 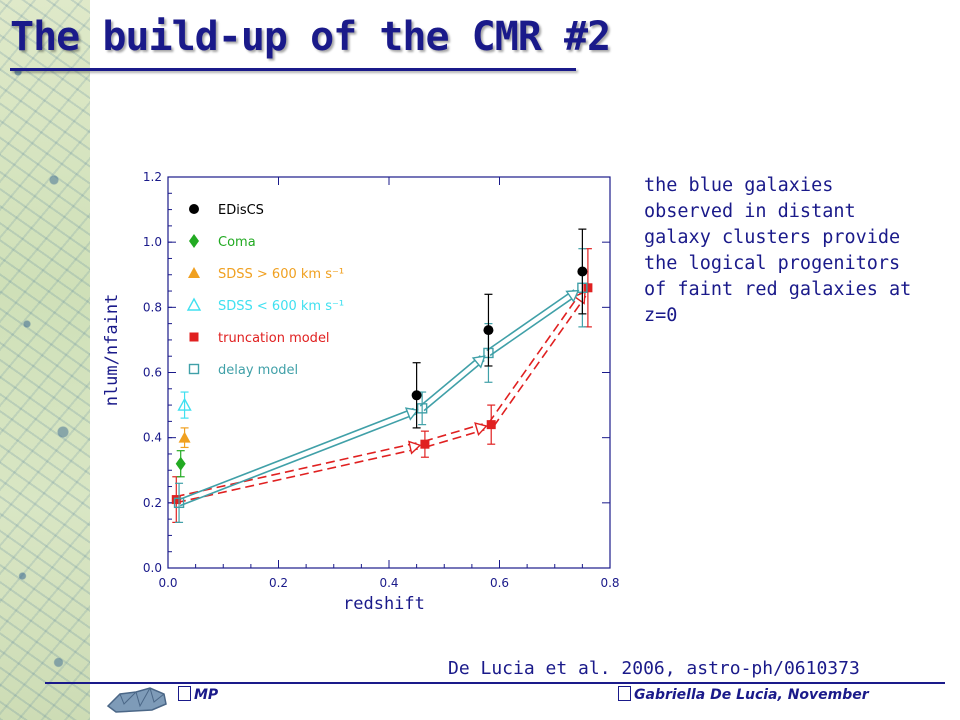 I want to click on footer-right-text: Gabriella De Lucia, November, so click(x=751, y=695).